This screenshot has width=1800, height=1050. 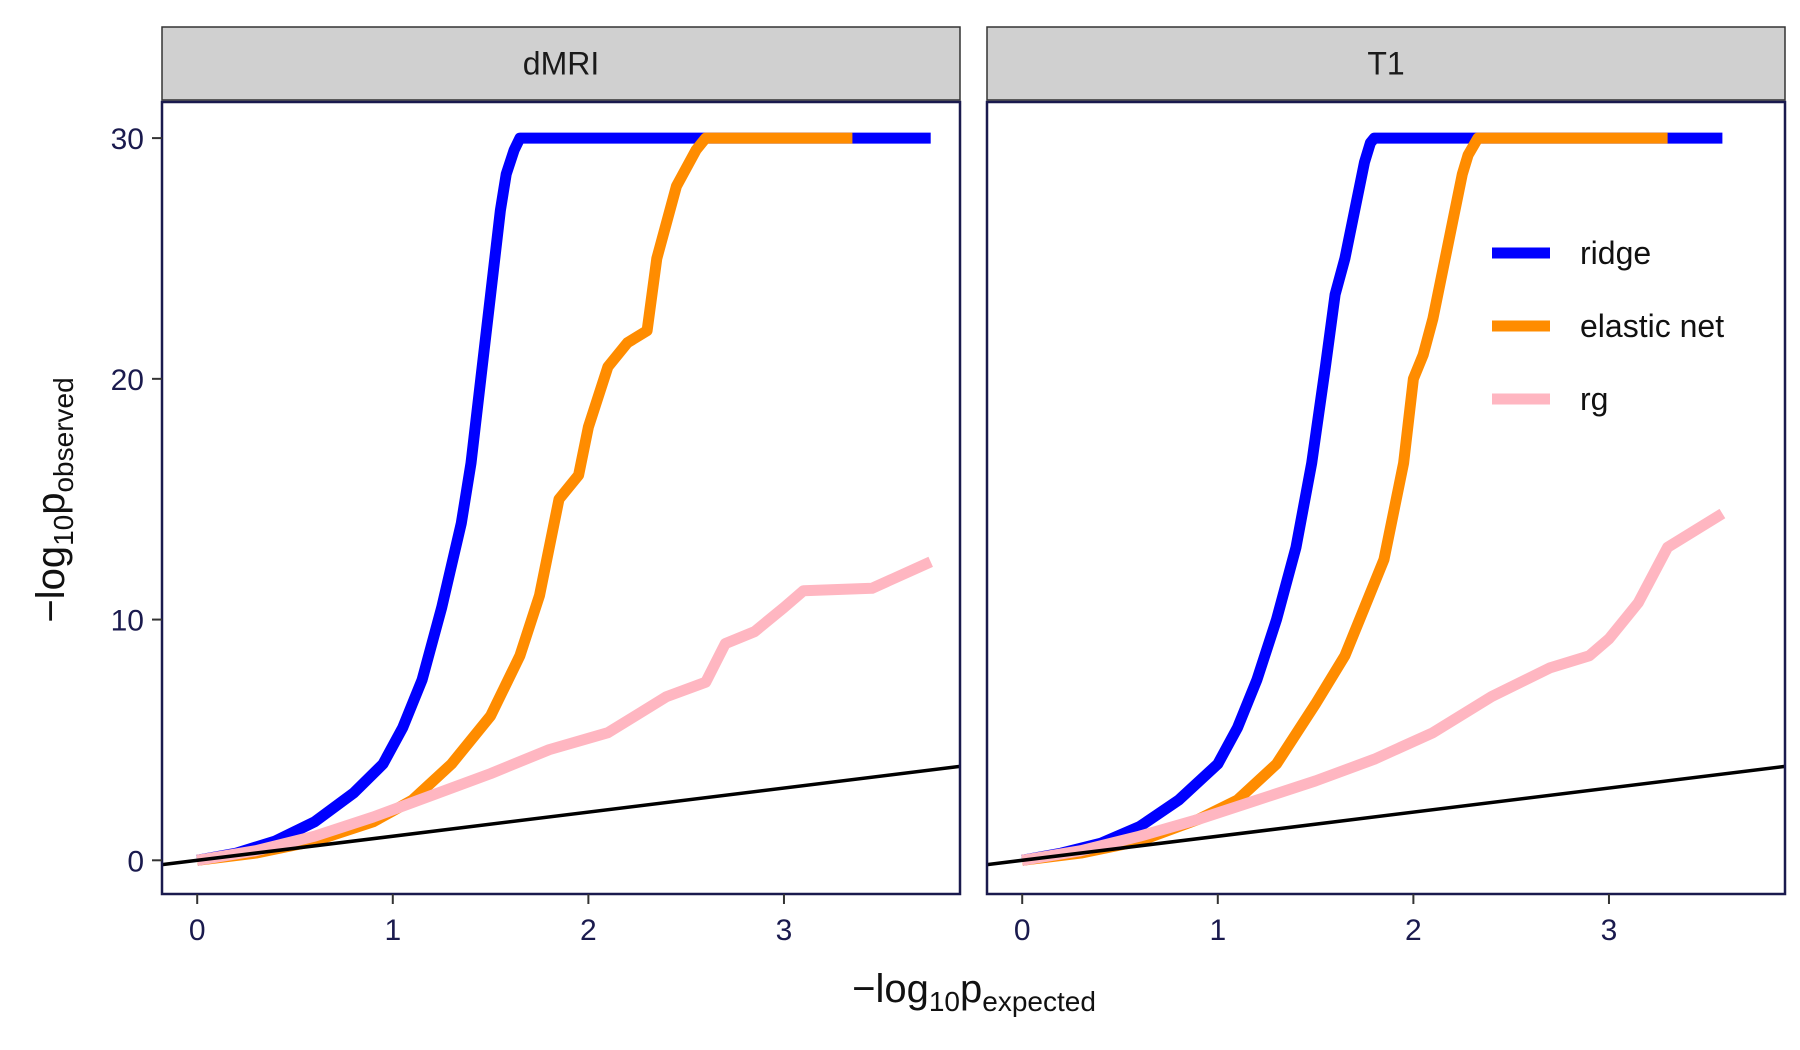 I want to click on axis-title-sub2: observed, so click(x=63, y=434).